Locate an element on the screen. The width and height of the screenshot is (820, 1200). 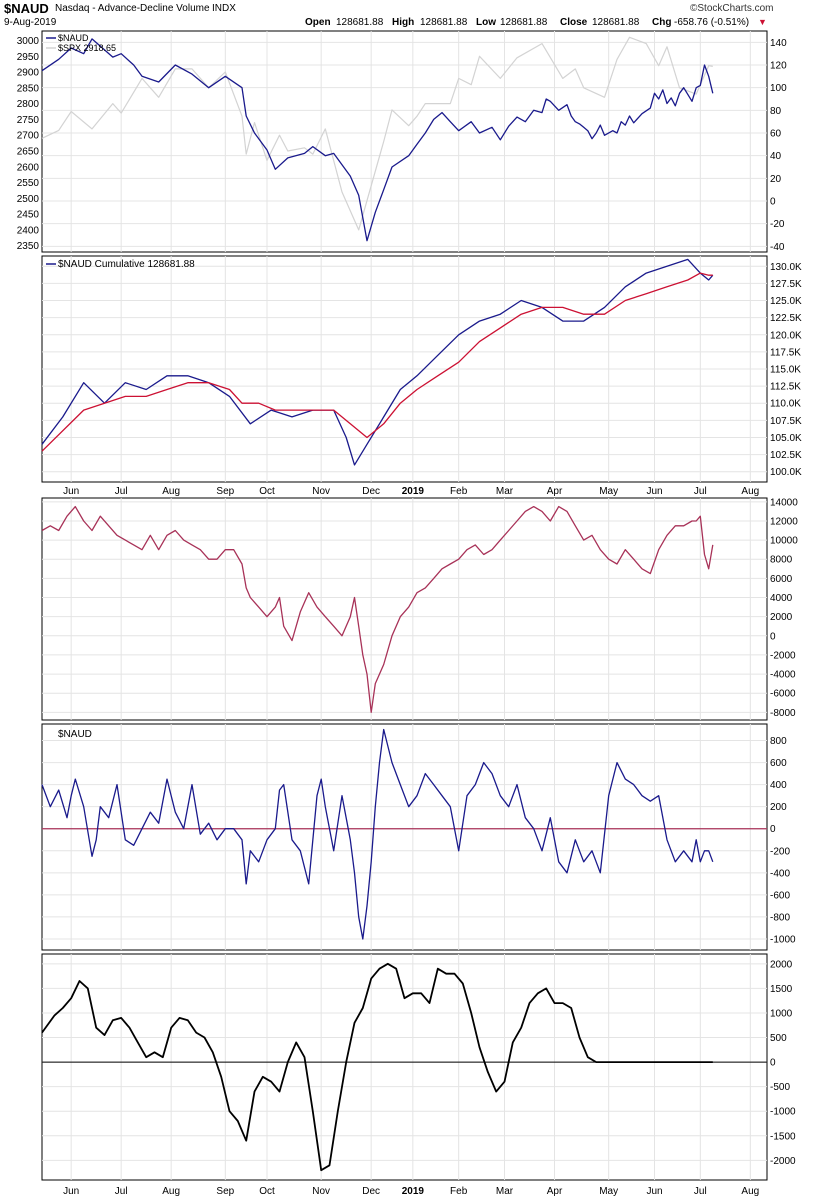
chg-value: -658.76 (-0.51%) is located at coordinates (712, 22).